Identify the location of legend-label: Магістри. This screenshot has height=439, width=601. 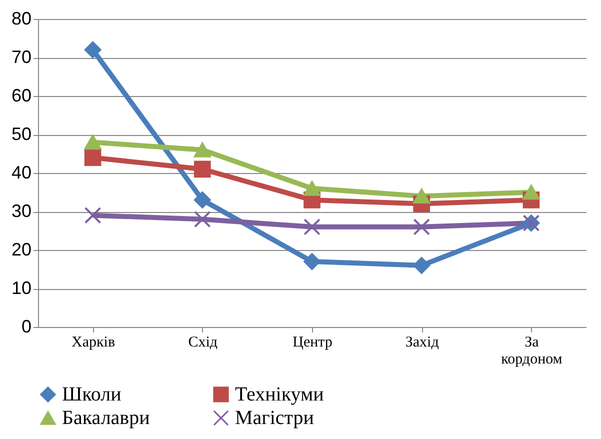
(274, 418).